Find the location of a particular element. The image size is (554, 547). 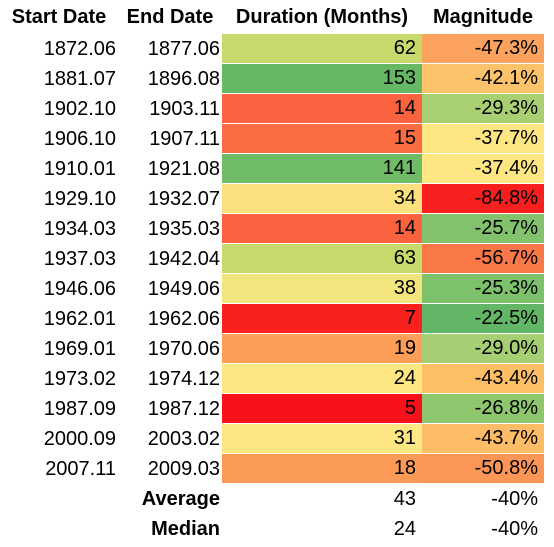

start-date-cell: 1902.10 is located at coordinates (79, 108).